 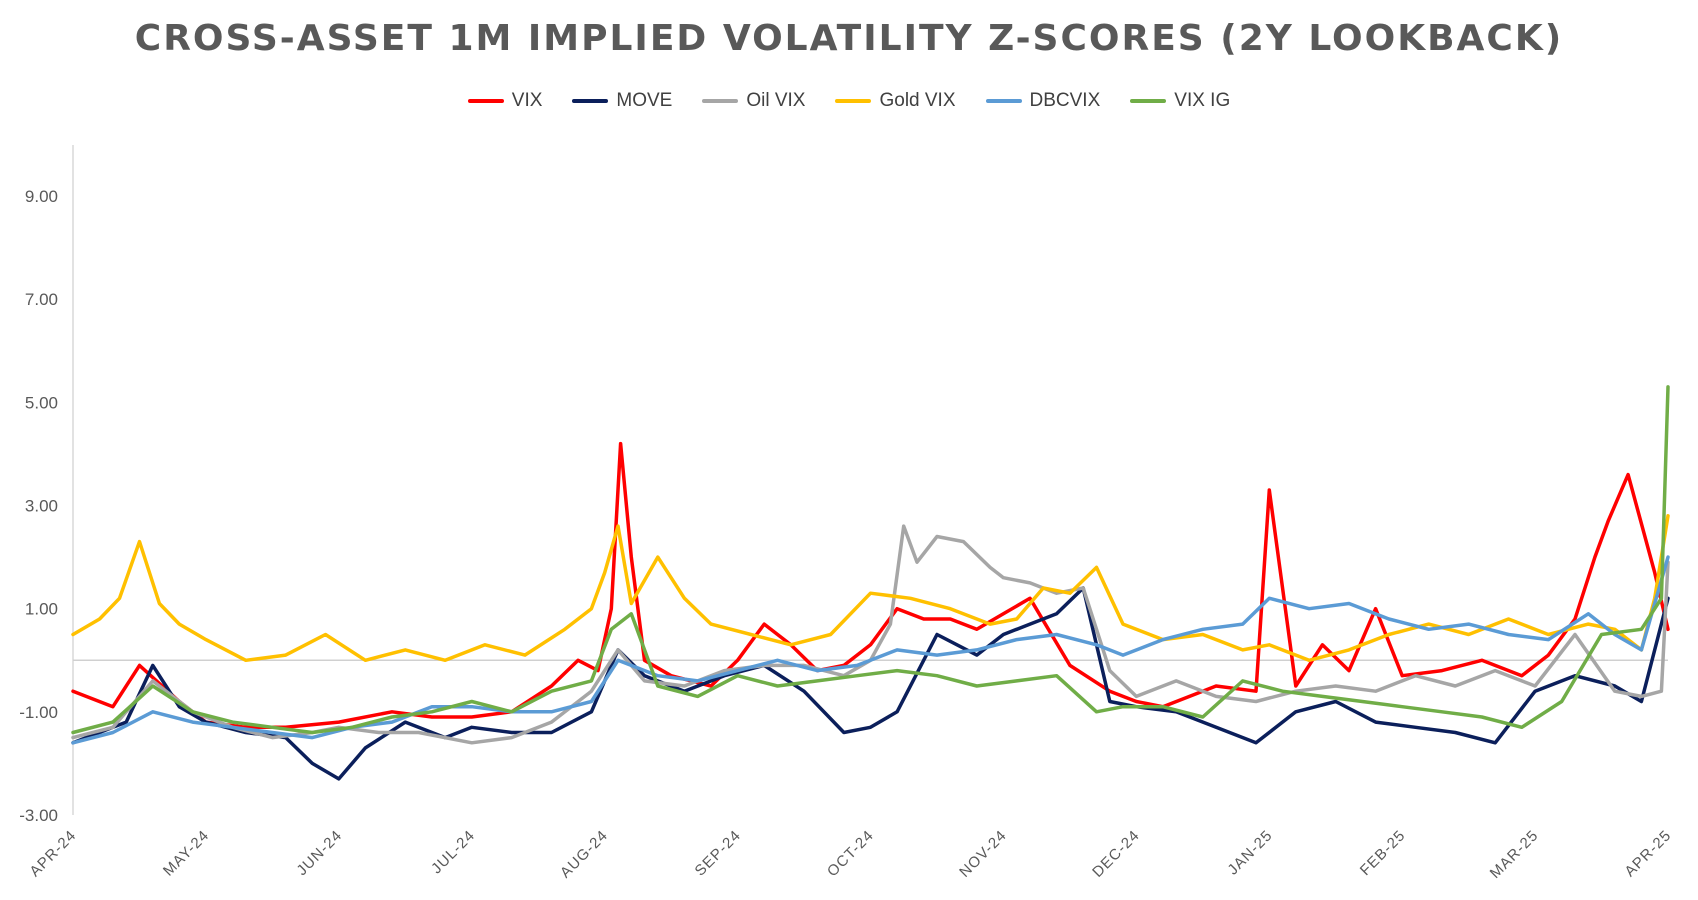 I want to click on x-tick-label: APR-25, so click(x=1647, y=853).